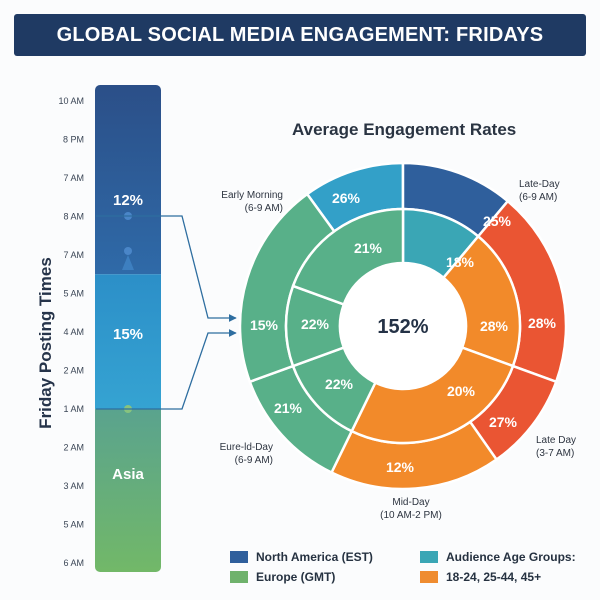  I want to click on time-tick-label: 1 AM, so click(73, 409).